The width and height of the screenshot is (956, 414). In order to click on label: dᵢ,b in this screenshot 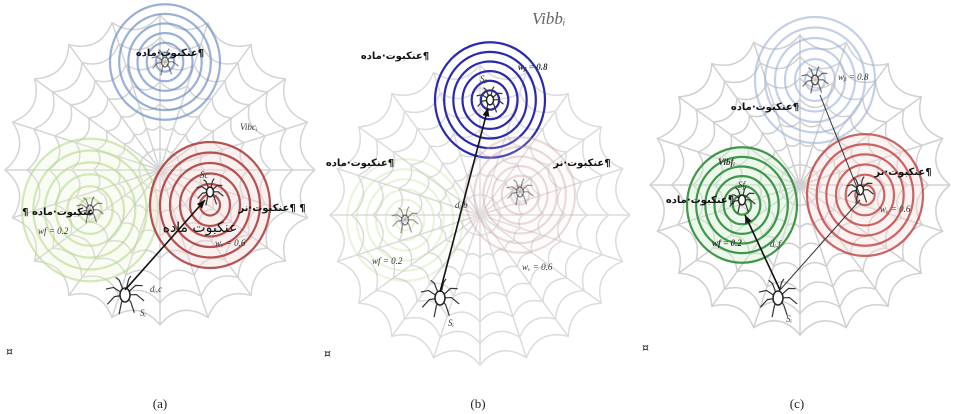, I will do `click(461, 205)`.